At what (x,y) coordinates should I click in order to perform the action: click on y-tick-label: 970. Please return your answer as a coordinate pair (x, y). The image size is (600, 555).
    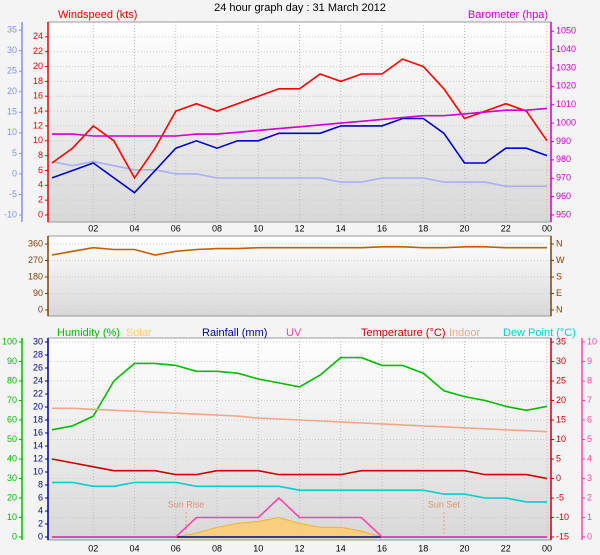
    Looking at the image, I should click on (563, 178).